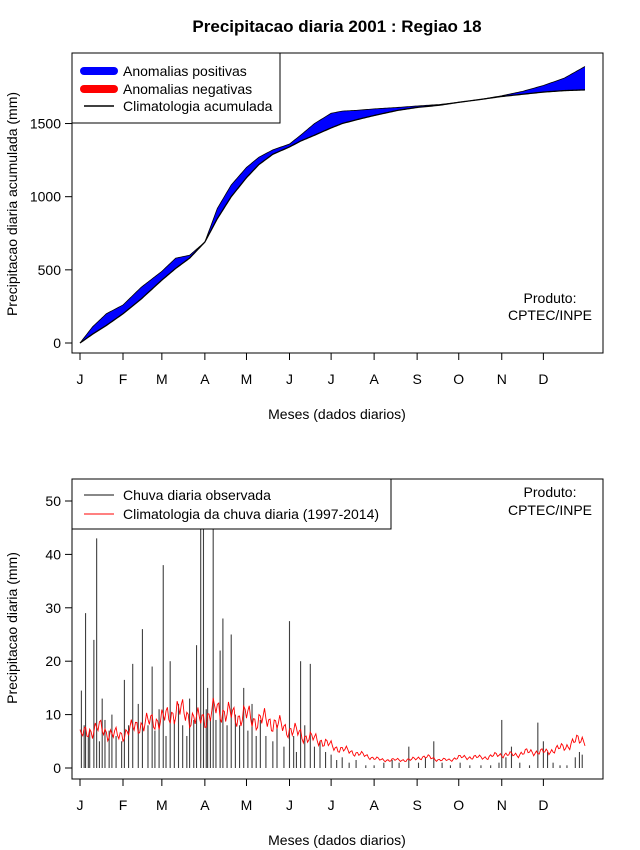  What do you see at coordinates (50, 270) in the screenshot?
I see `top-y-tick-label: 500` at bounding box center [50, 270].